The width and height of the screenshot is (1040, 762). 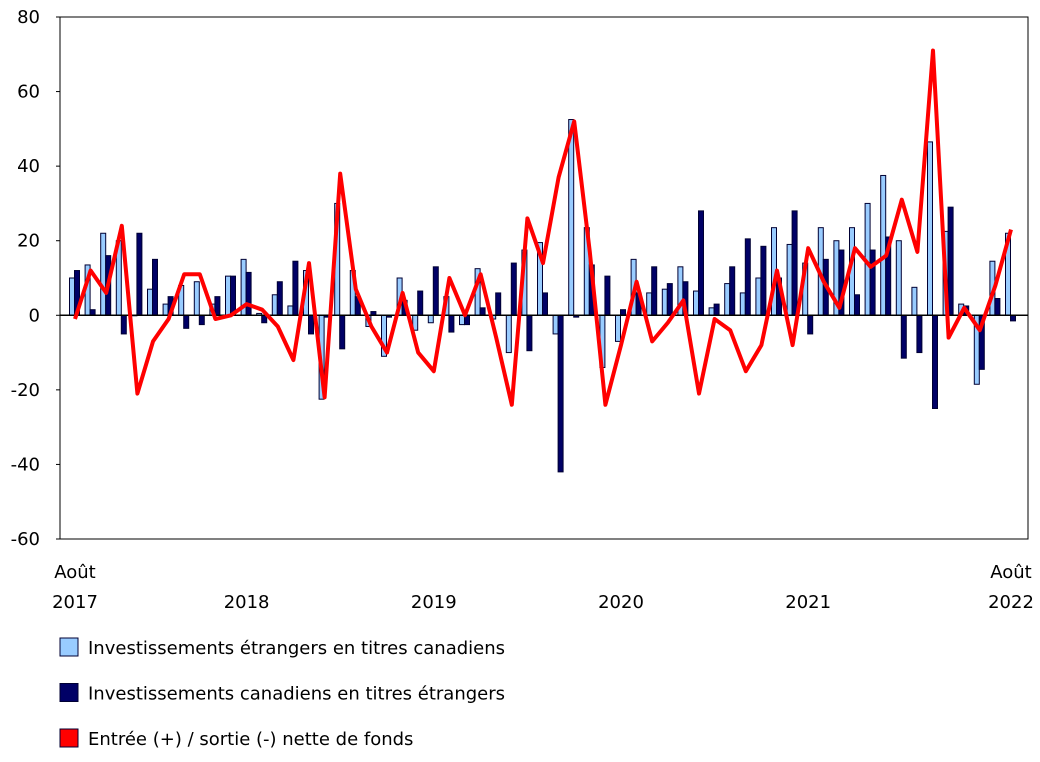 I want to click on legend-label: Entrée (+) / sortie (-) nette de fonds, so click(x=250, y=739).